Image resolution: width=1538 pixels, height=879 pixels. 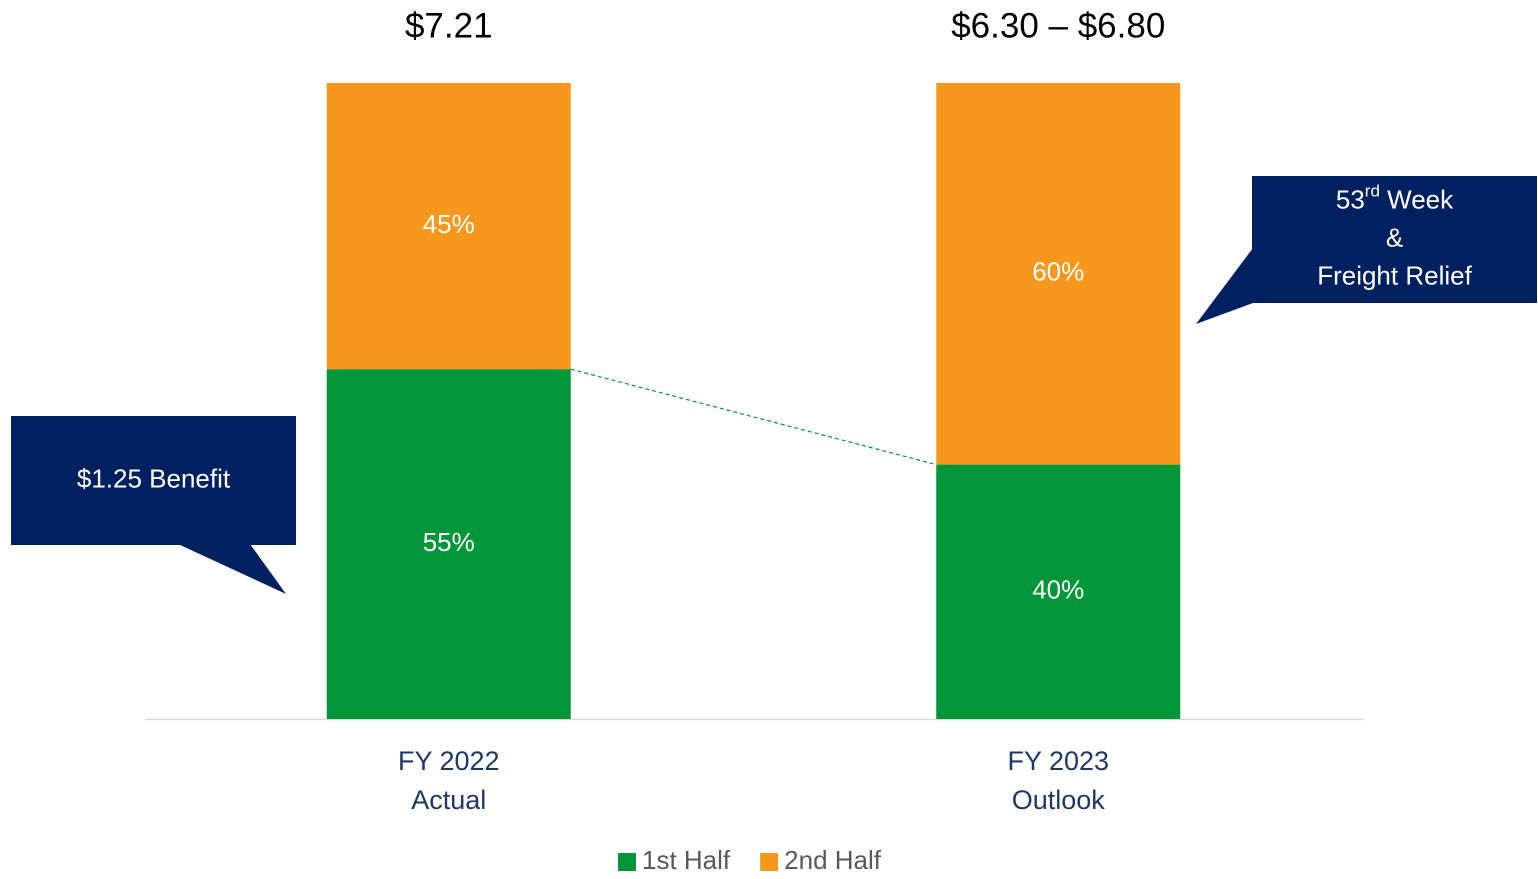 What do you see at coordinates (448, 800) in the screenshot?
I see `x-tick-label: Actual` at bounding box center [448, 800].